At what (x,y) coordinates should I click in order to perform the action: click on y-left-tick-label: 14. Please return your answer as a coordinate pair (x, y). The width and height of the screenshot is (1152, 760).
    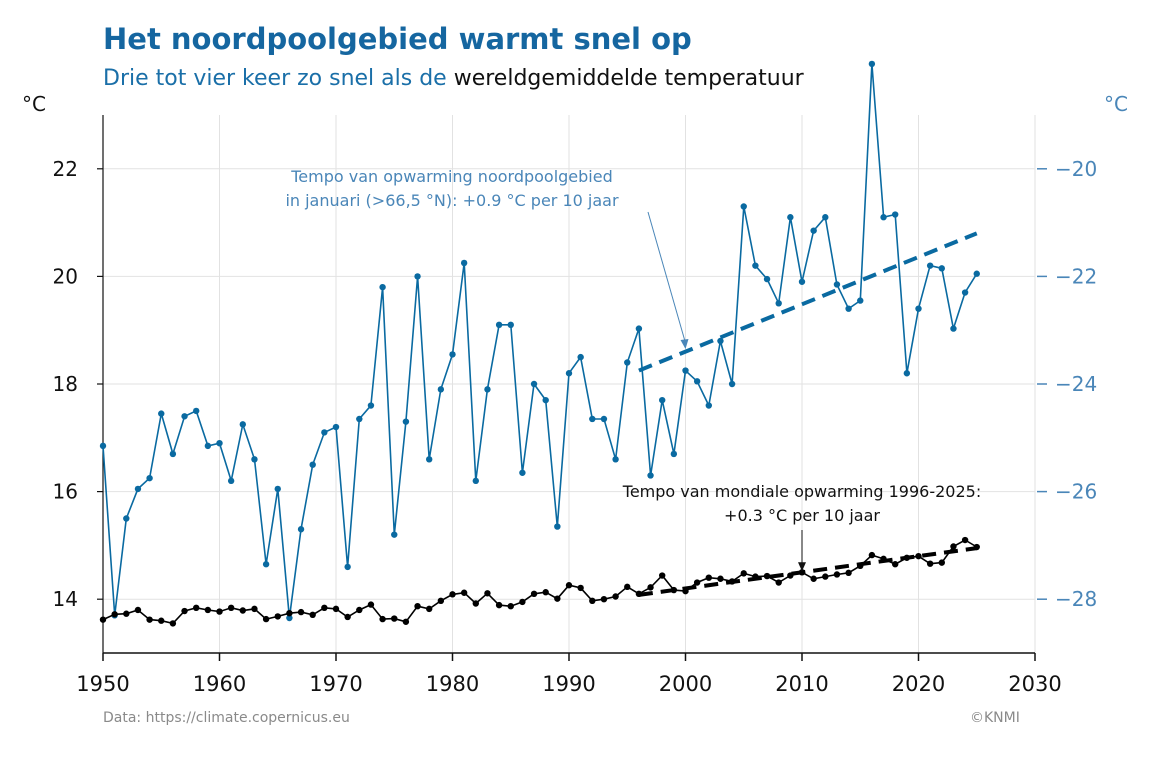
    Looking at the image, I should click on (65, 599).